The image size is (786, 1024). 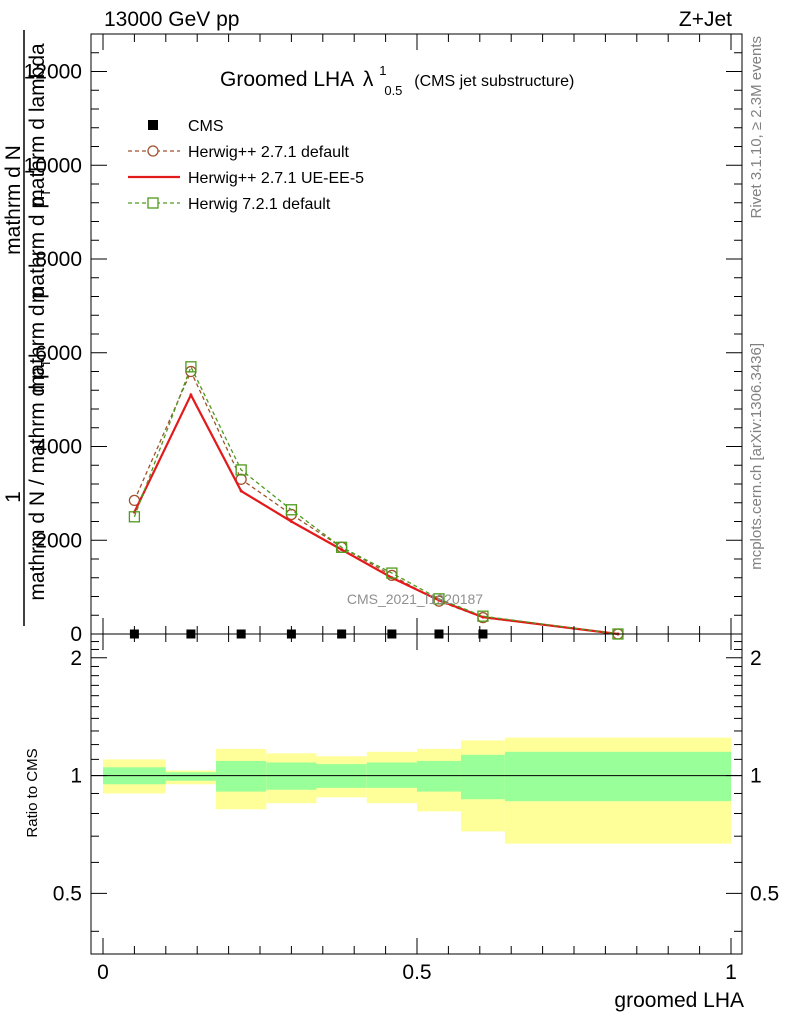 What do you see at coordinates (416, 790) in the screenshot?
I see `ratio-plot-data` at bounding box center [416, 790].